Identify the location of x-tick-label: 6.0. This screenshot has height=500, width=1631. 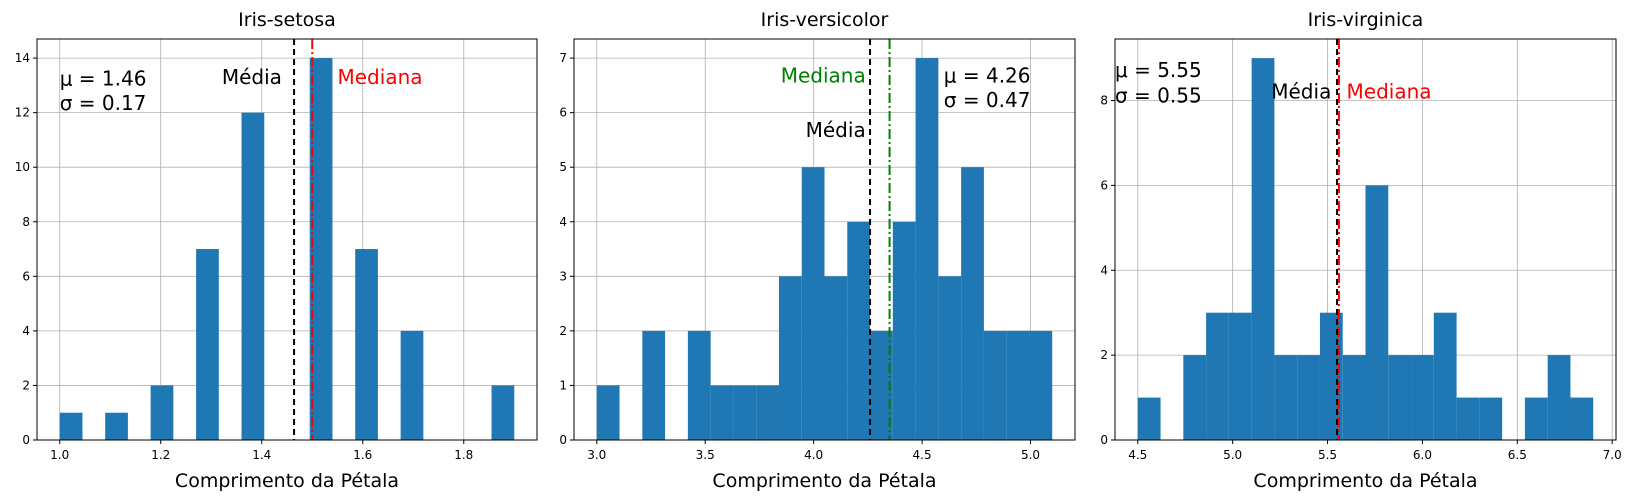
(1422, 455).